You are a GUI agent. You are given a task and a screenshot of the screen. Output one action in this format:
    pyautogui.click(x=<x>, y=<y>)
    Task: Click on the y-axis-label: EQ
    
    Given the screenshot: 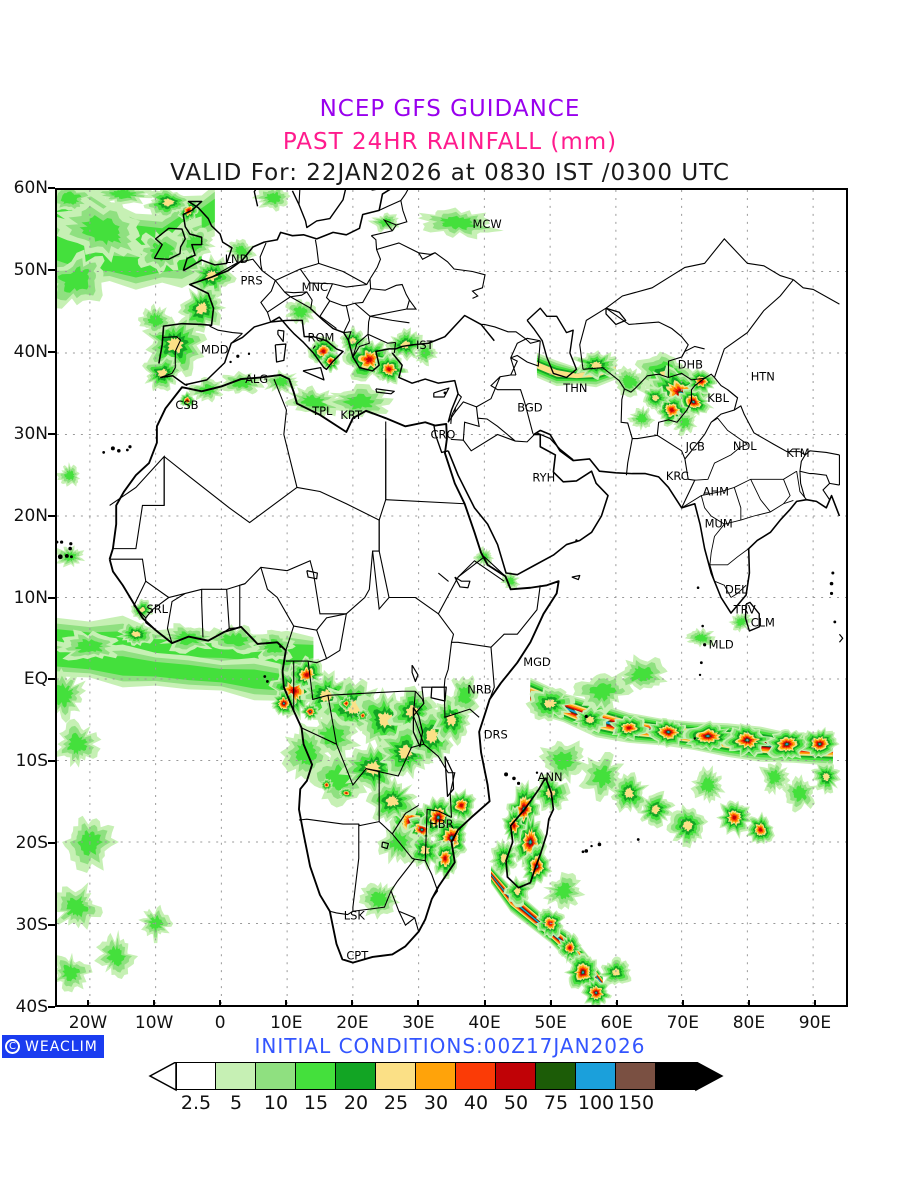 What is the action you would take?
    pyautogui.click(x=35, y=679)
    